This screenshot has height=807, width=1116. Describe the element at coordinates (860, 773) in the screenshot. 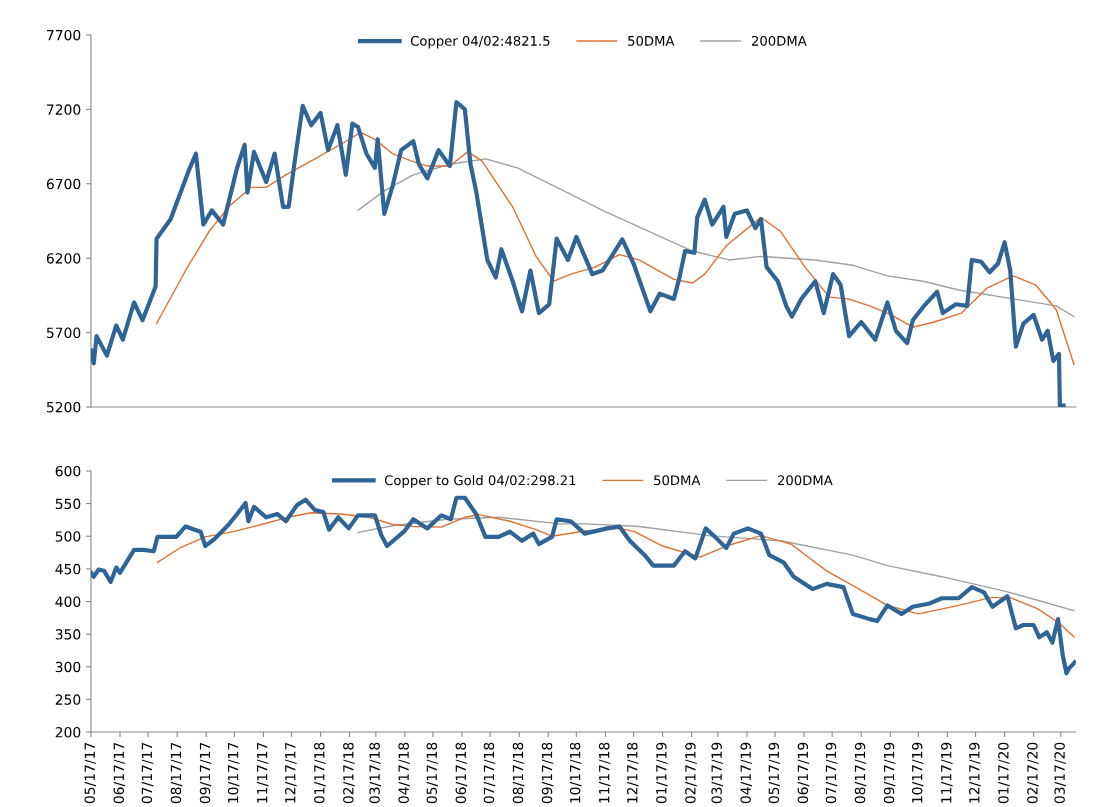

I see `x-tick-label: 08/17/19` at that location.